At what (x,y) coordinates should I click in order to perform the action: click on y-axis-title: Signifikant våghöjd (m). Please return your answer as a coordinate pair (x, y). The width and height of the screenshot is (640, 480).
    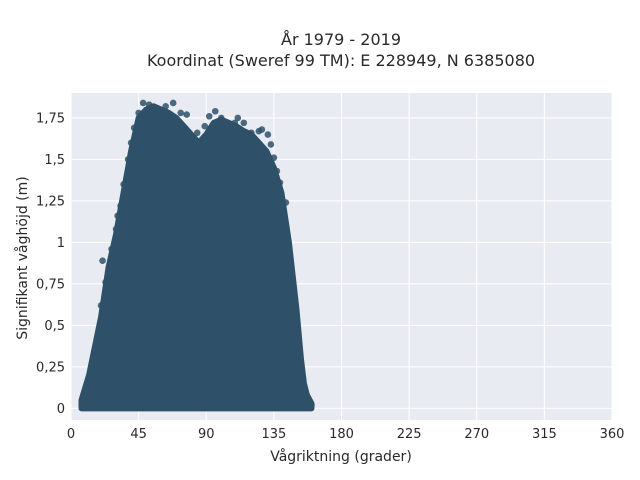
    Looking at the image, I should click on (22, 257).